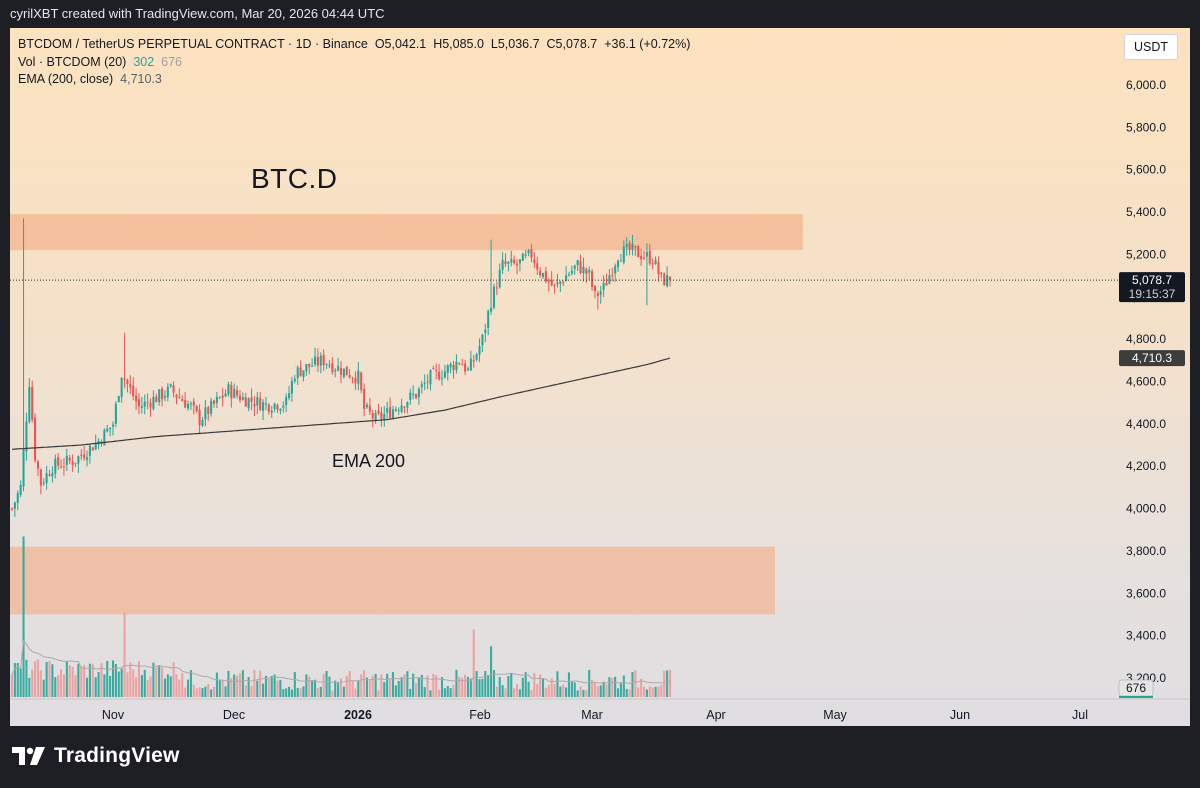  I want to click on y-axis-label: 6,000.0, so click(1146, 85).